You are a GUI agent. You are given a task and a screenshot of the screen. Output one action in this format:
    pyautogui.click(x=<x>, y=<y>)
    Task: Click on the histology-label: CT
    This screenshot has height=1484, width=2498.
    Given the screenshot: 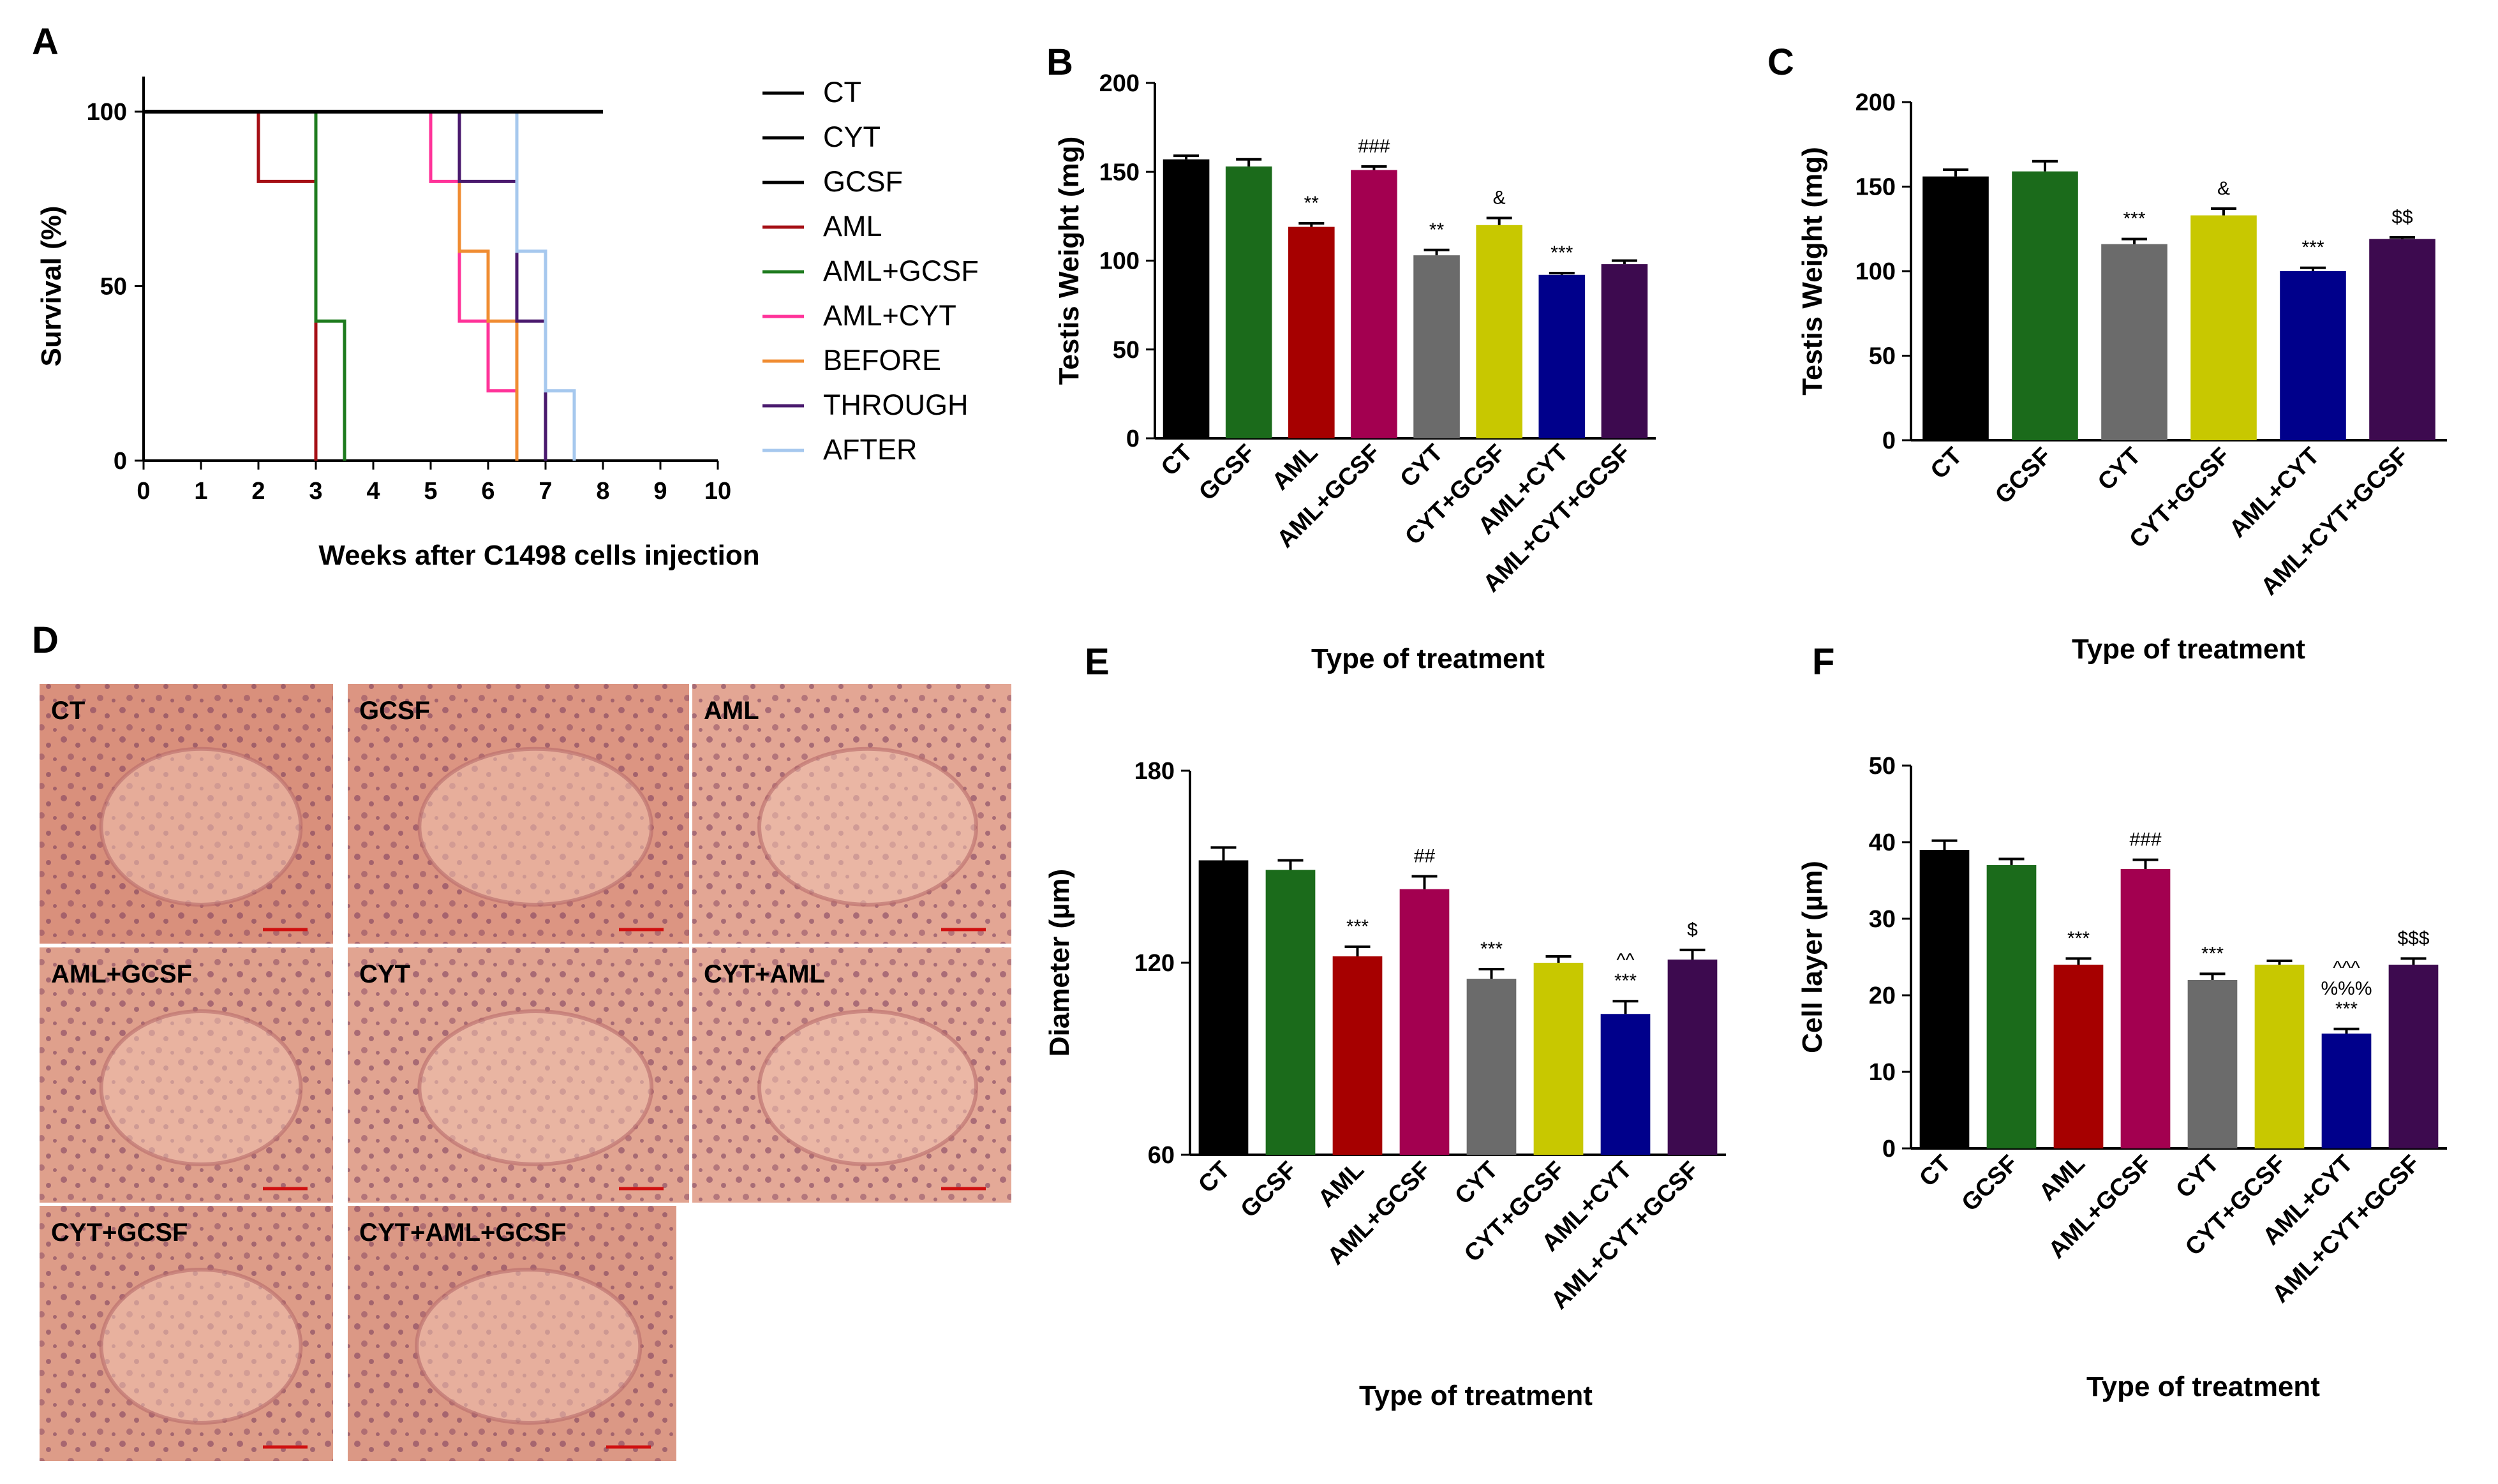 What is the action you would take?
    pyautogui.click(x=68, y=711)
    